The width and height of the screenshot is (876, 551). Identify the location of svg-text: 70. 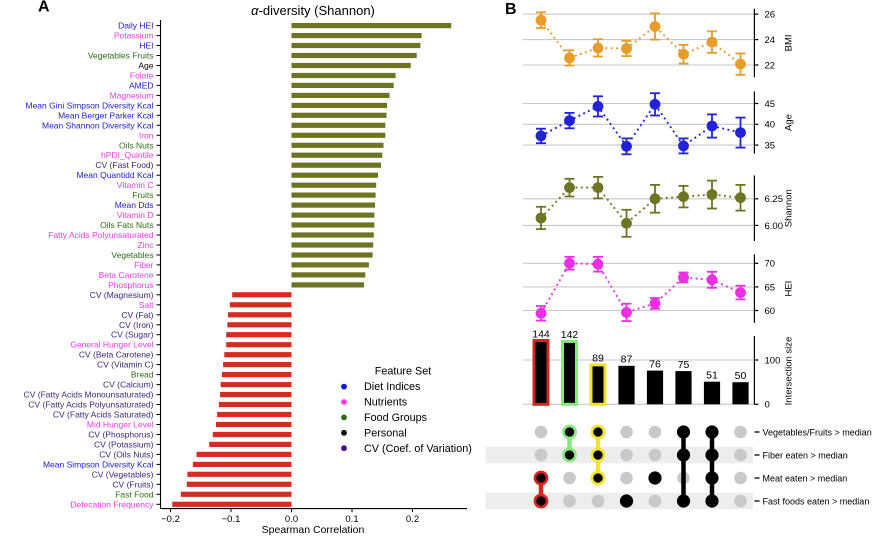
(770, 264).